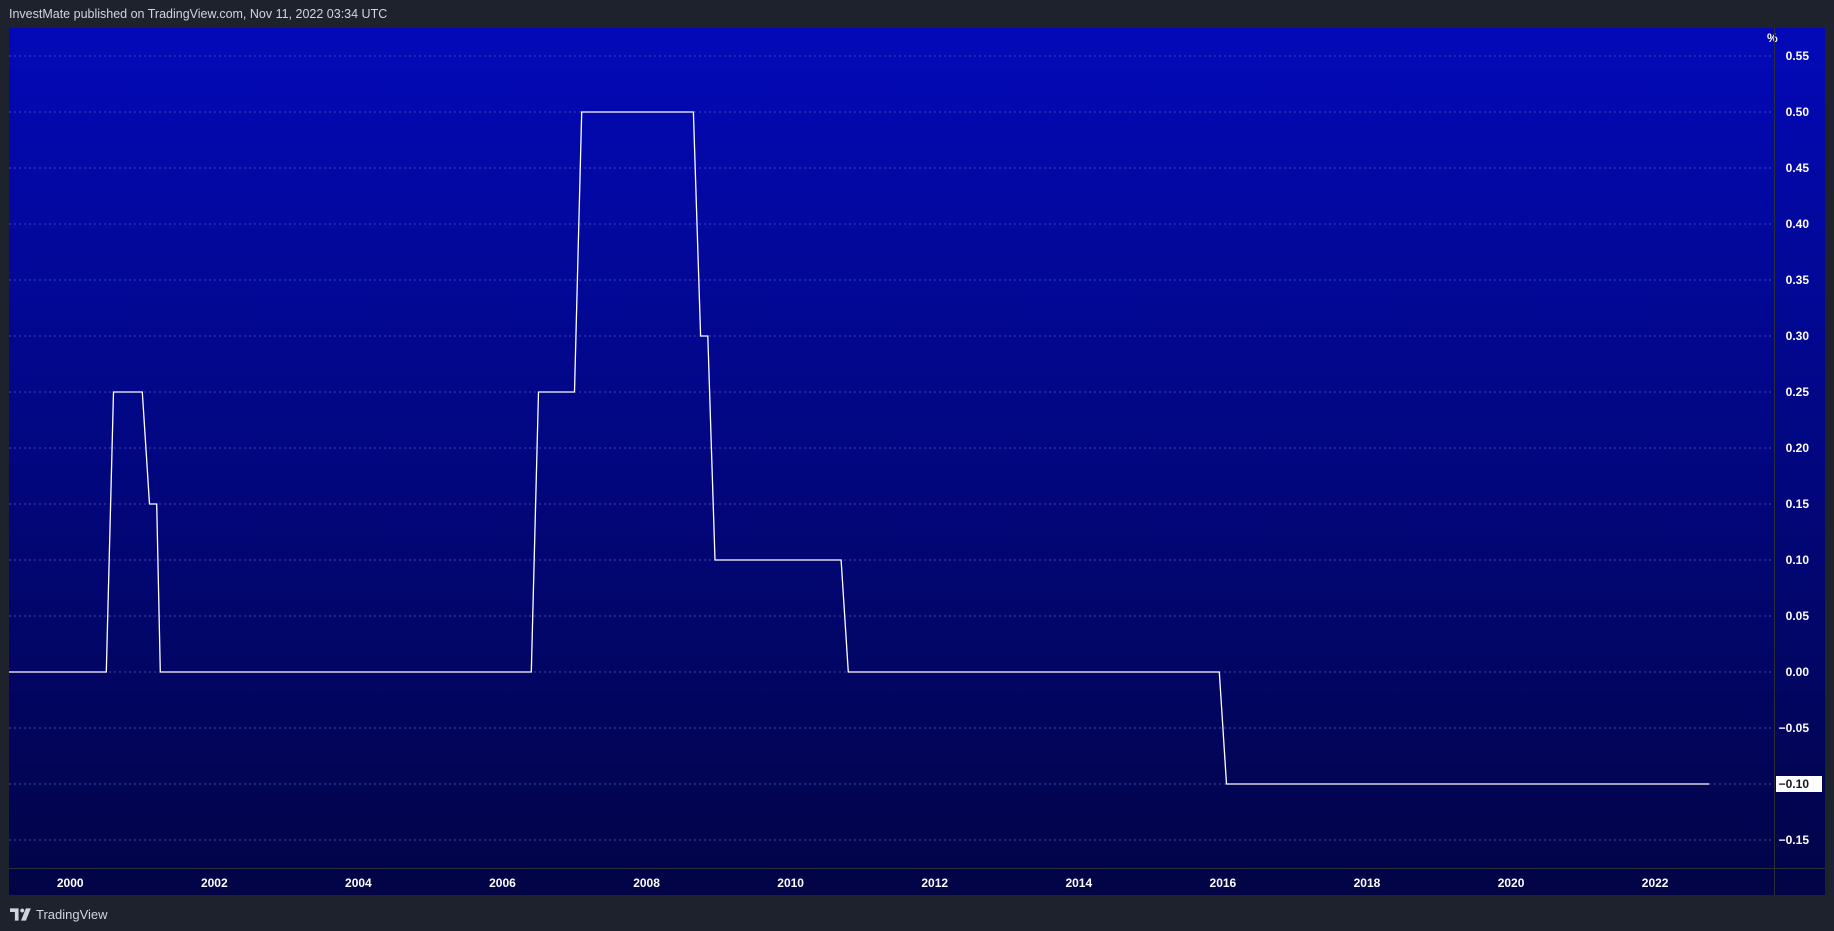 This screenshot has width=1834, height=931. What do you see at coordinates (20, 914) in the screenshot?
I see `tradingview-logo-icon` at bounding box center [20, 914].